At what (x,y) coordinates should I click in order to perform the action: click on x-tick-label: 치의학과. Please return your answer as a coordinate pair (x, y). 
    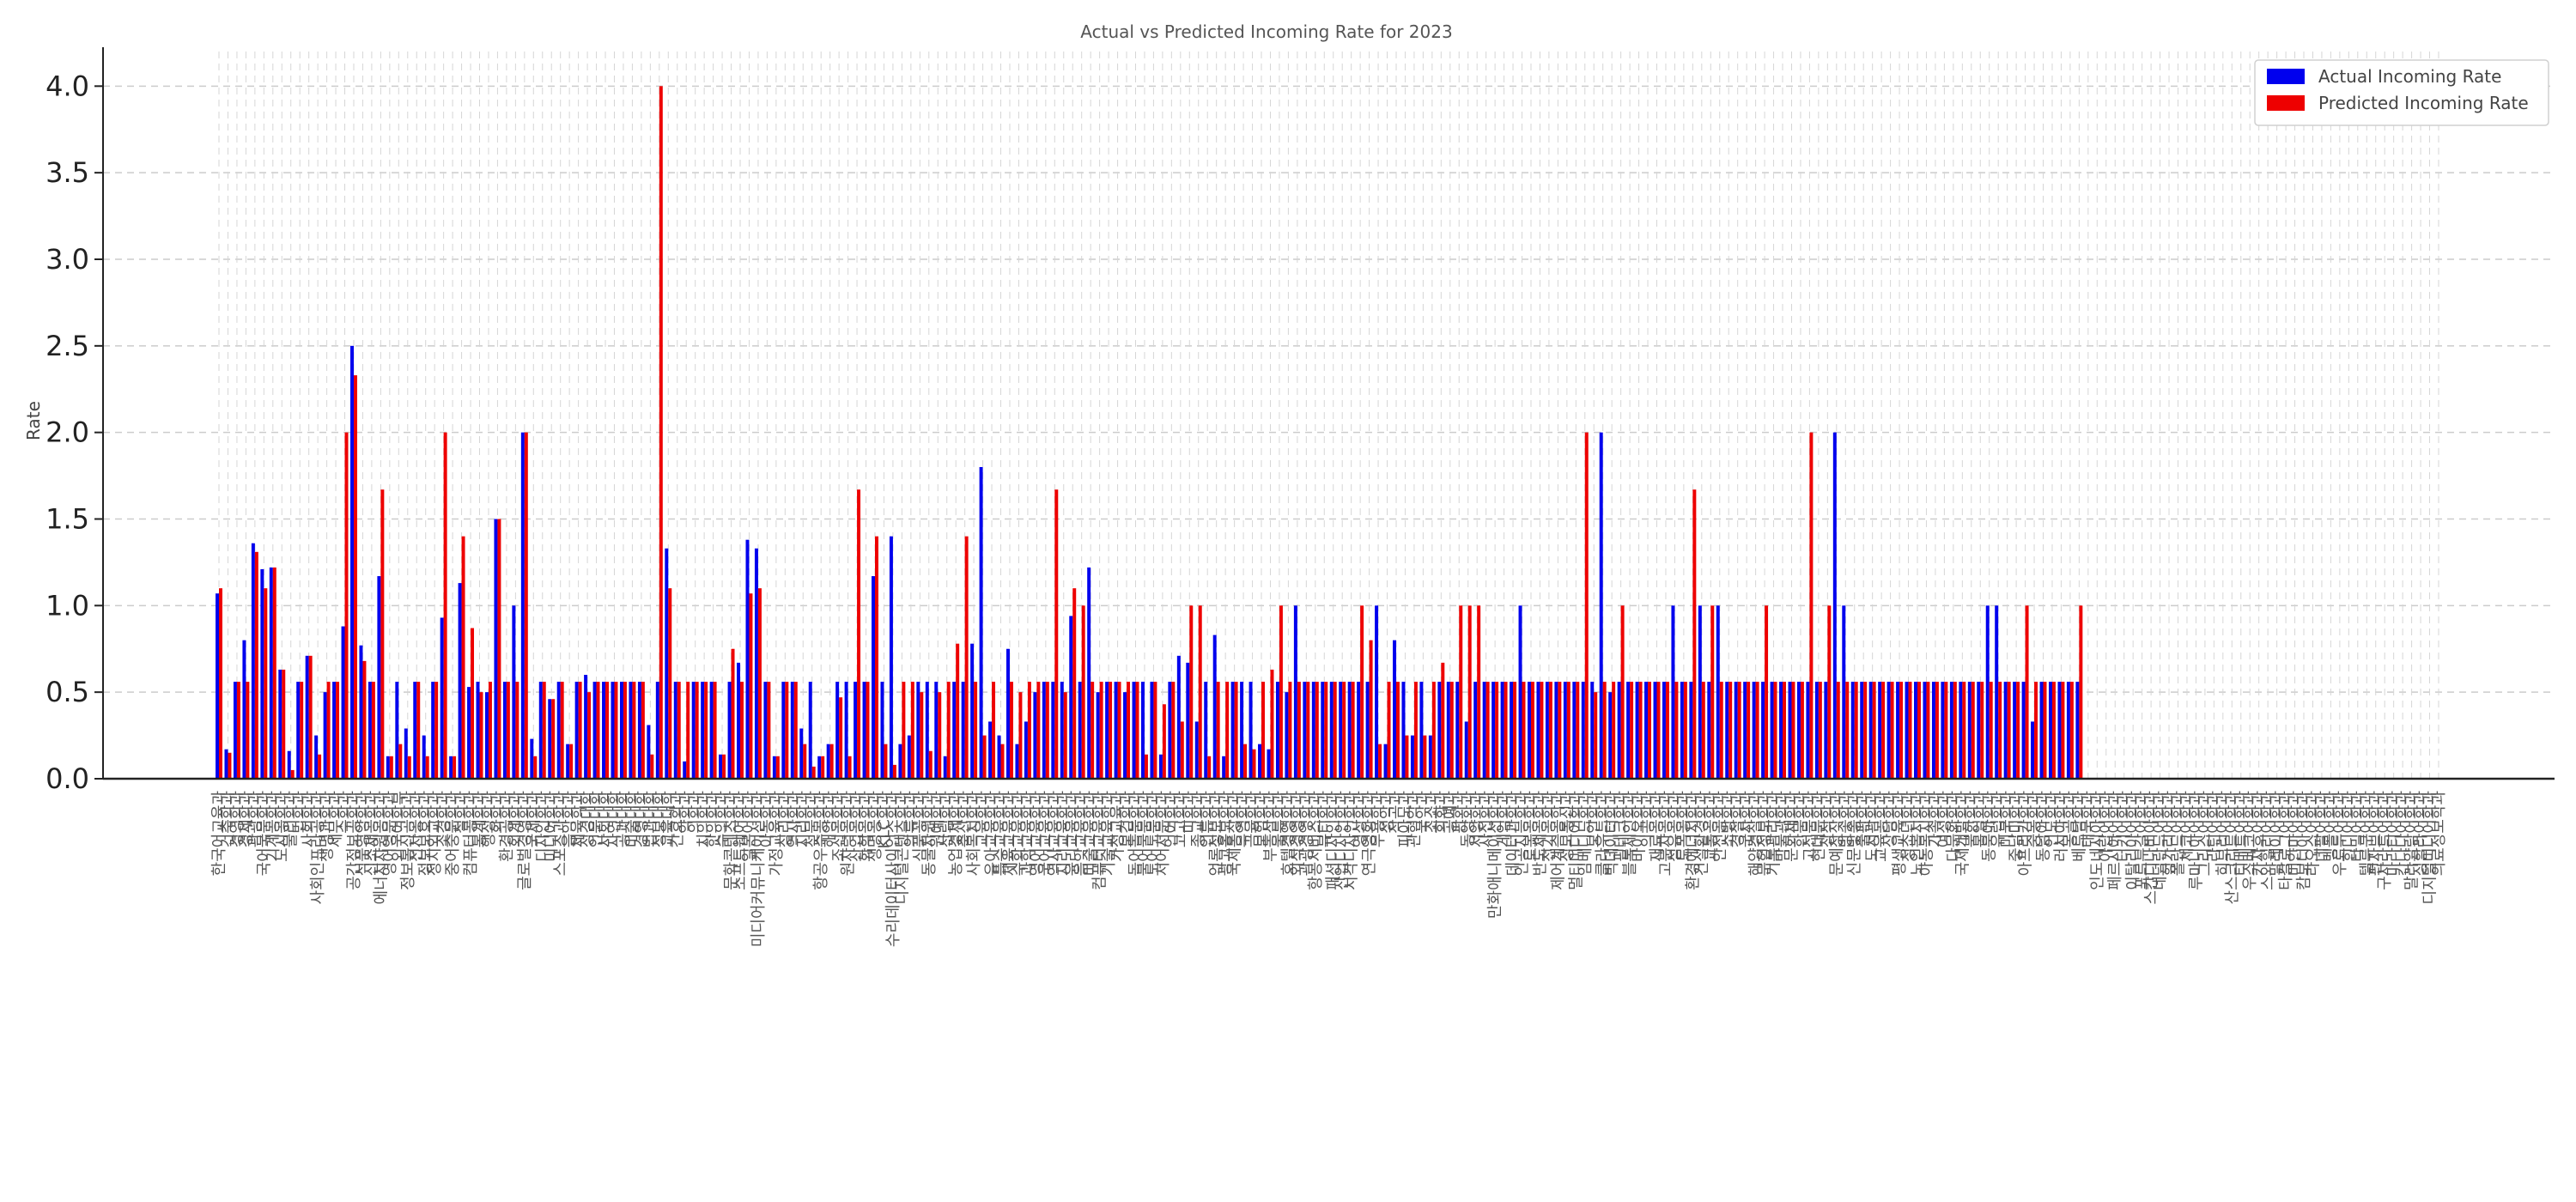
    Looking at the image, I should click on (705, 819).